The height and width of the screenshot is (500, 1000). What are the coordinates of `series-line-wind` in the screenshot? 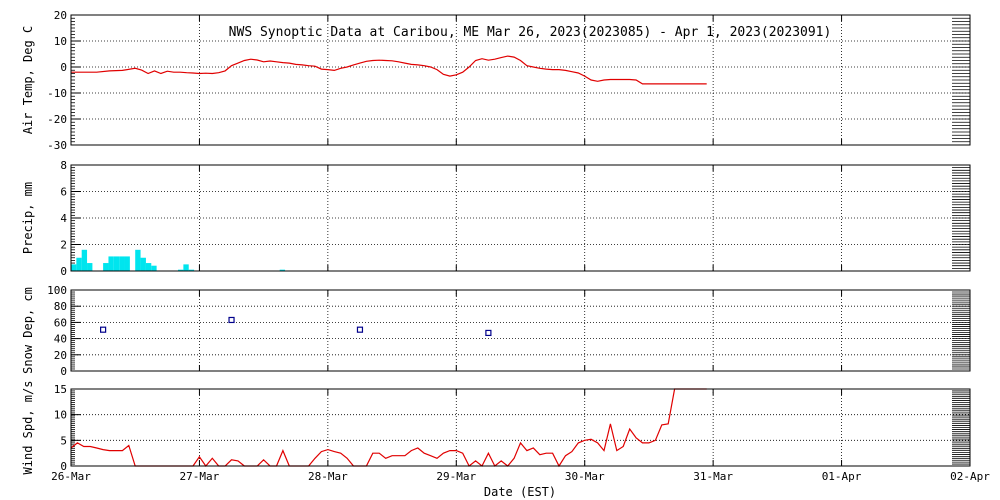 It's located at (388, 428).